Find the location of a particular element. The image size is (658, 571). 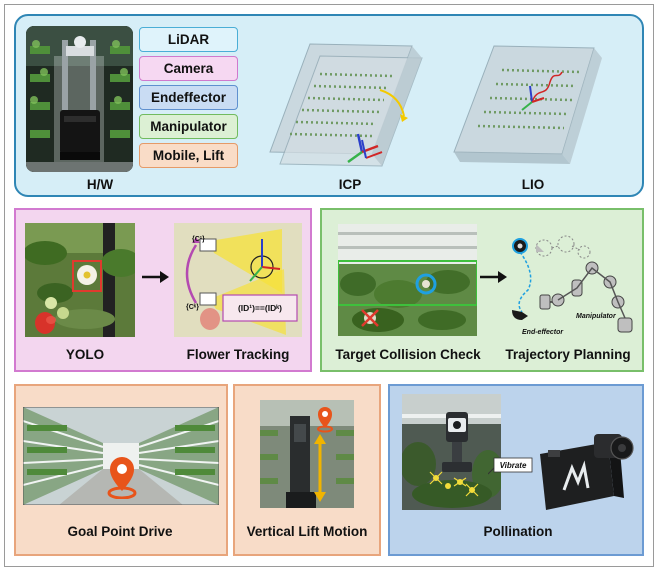

goal-point-caption: Goal Point Drive is located at coordinates (120, 531).